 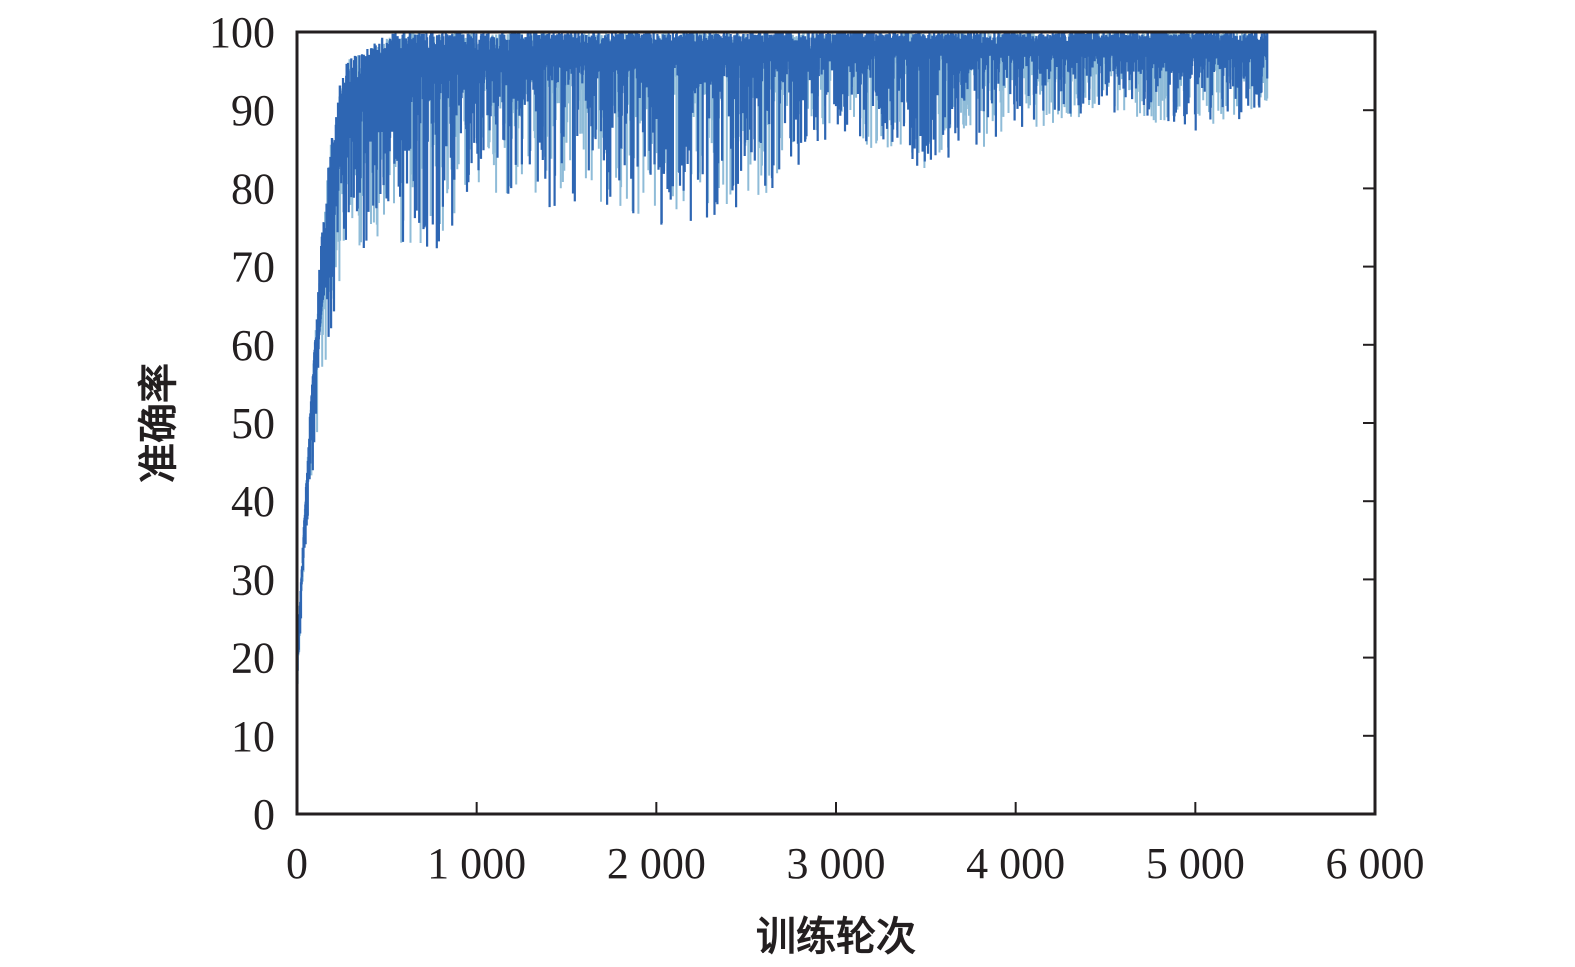 What do you see at coordinates (253, 501) in the screenshot?
I see `y-tick-label: 40` at bounding box center [253, 501].